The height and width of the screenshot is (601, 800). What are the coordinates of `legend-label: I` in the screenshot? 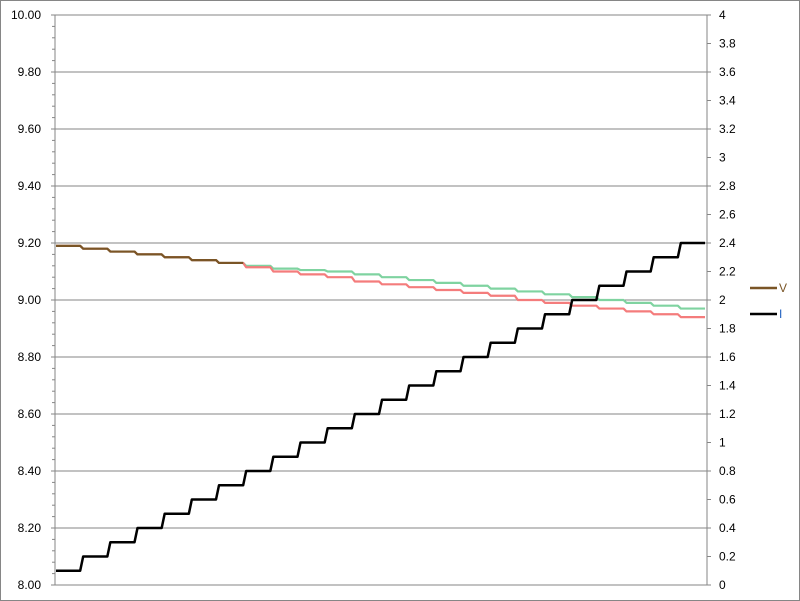 It's located at (780, 314).